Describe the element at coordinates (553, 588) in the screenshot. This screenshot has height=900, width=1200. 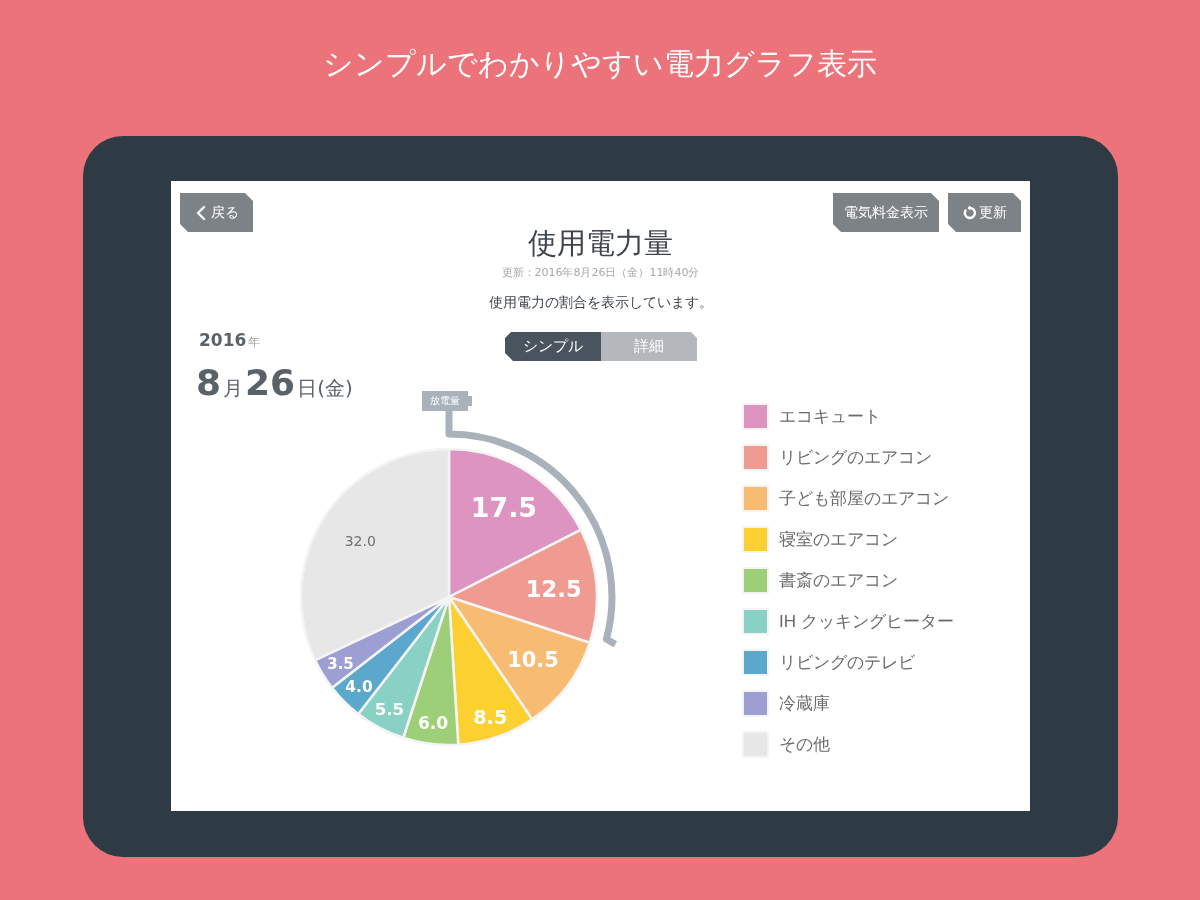
I see `data-label: 12.5` at that location.